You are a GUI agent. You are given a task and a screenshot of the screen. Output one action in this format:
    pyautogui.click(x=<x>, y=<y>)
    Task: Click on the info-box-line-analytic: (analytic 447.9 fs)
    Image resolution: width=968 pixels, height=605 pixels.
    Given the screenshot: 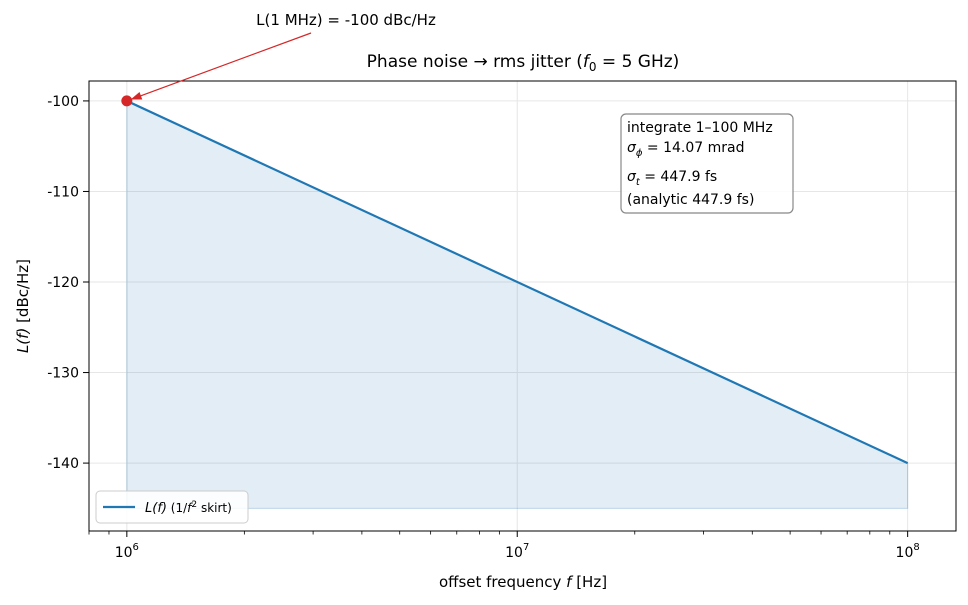 What is the action you would take?
    pyautogui.click(x=690, y=200)
    